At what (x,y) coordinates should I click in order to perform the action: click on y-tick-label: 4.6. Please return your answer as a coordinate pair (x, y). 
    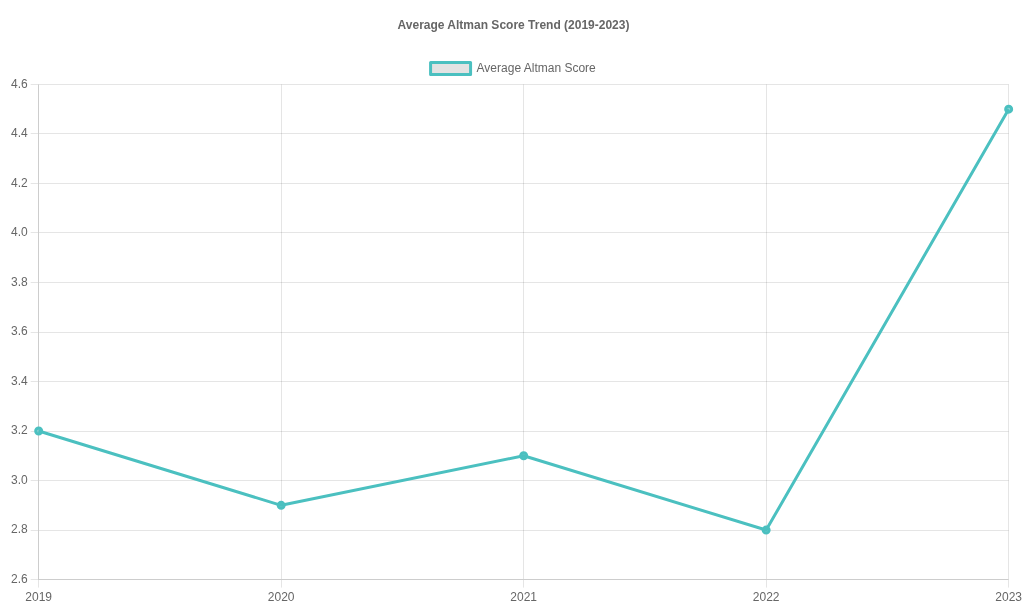
    Looking at the image, I should click on (19, 83).